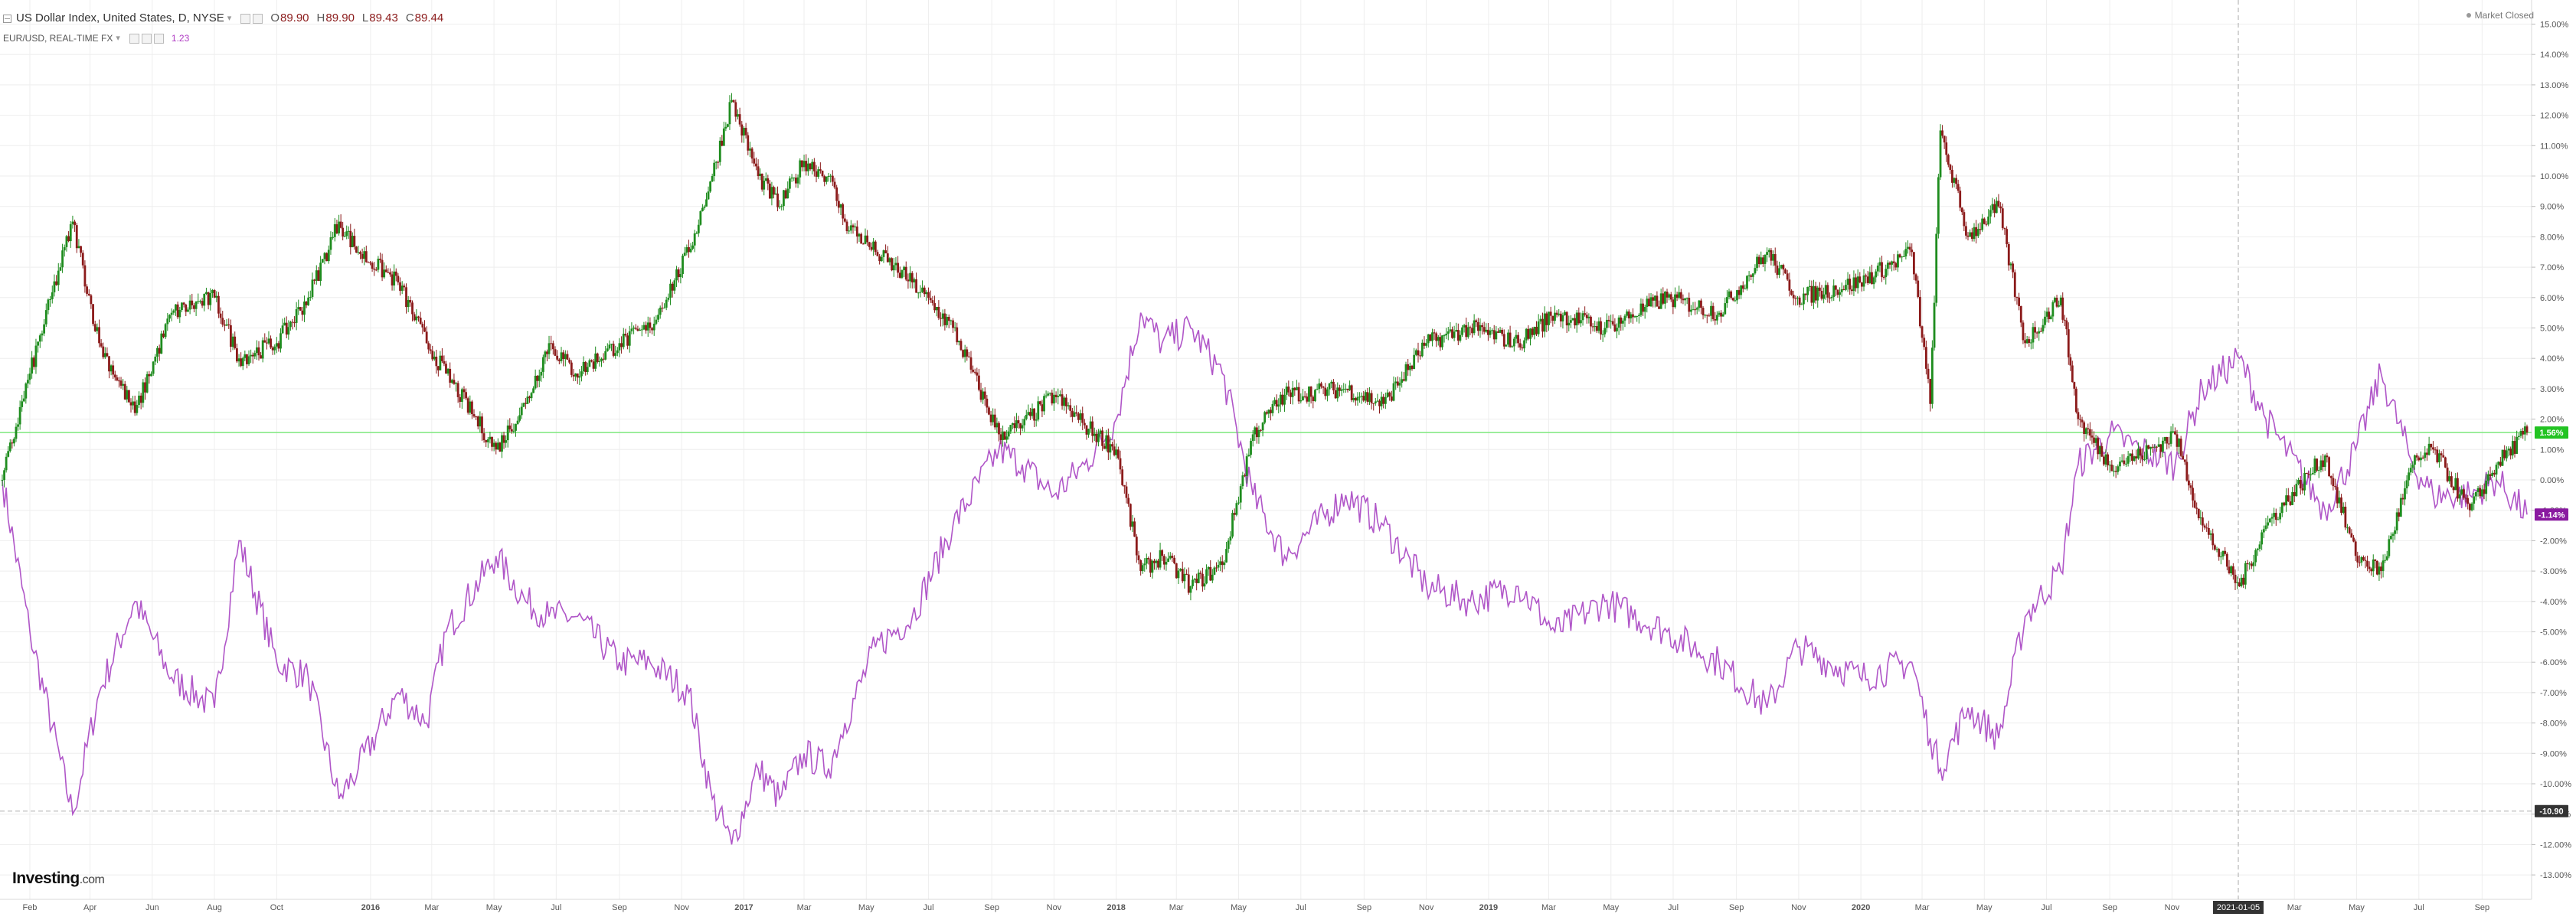 The width and height of the screenshot is (2576, 920). What do you see at coordinates (118, 38) in the screenshot?
I see `secondary-chevron-down-icon: ▾` at bounding box center [118, 38].